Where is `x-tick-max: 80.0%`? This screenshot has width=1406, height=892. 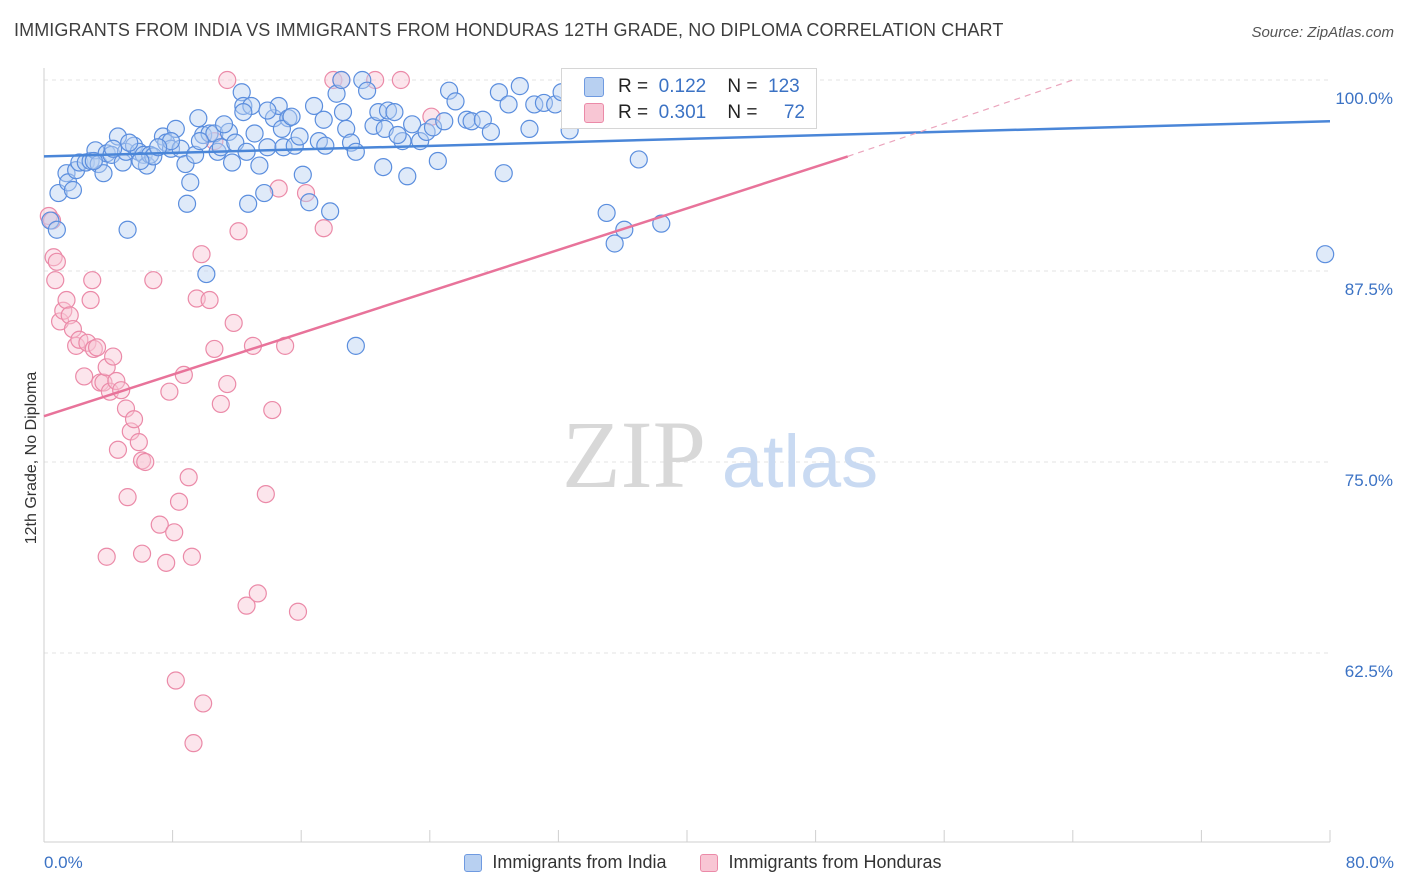
x-tick-max: 80.0% is located at coordinates (1369, 862).